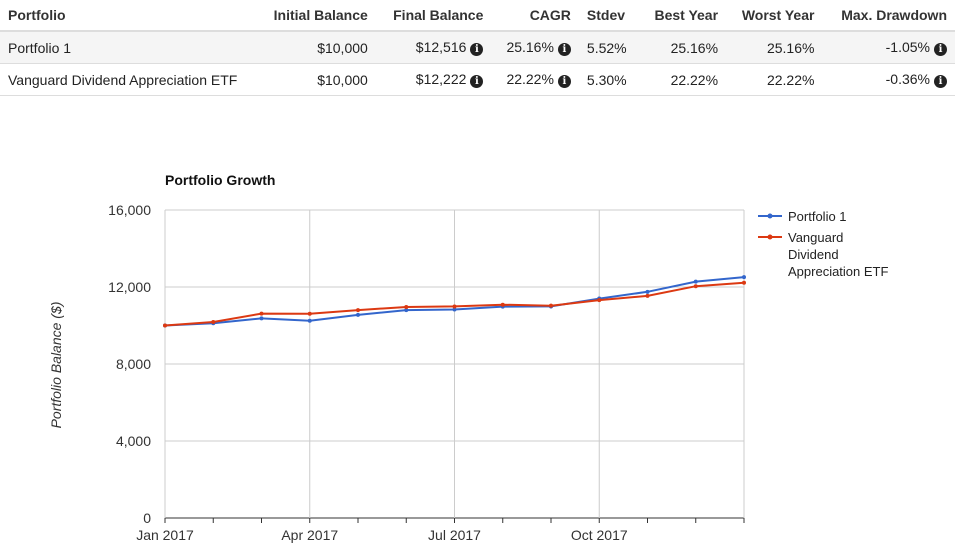  I want to click on best-year: 25.16%, so click(683, 47).